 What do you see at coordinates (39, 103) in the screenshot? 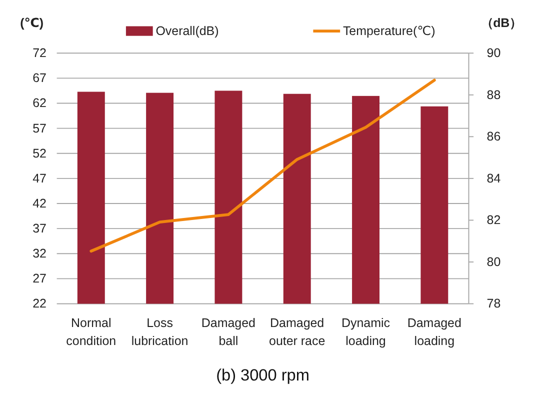
I see `y-tick-label: 62` at bounding box center [39, 103].